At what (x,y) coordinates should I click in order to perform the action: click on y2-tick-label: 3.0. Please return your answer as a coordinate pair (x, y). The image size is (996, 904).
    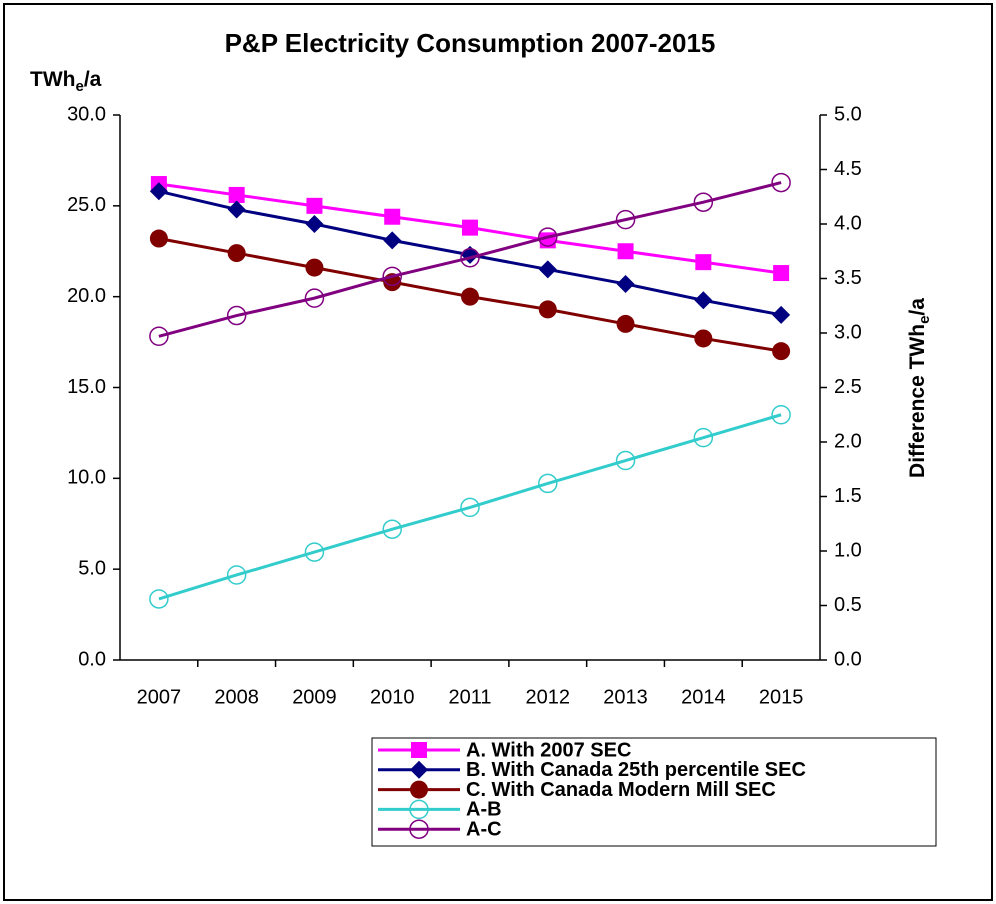
    Looking at the image, I should click on (848, 332).